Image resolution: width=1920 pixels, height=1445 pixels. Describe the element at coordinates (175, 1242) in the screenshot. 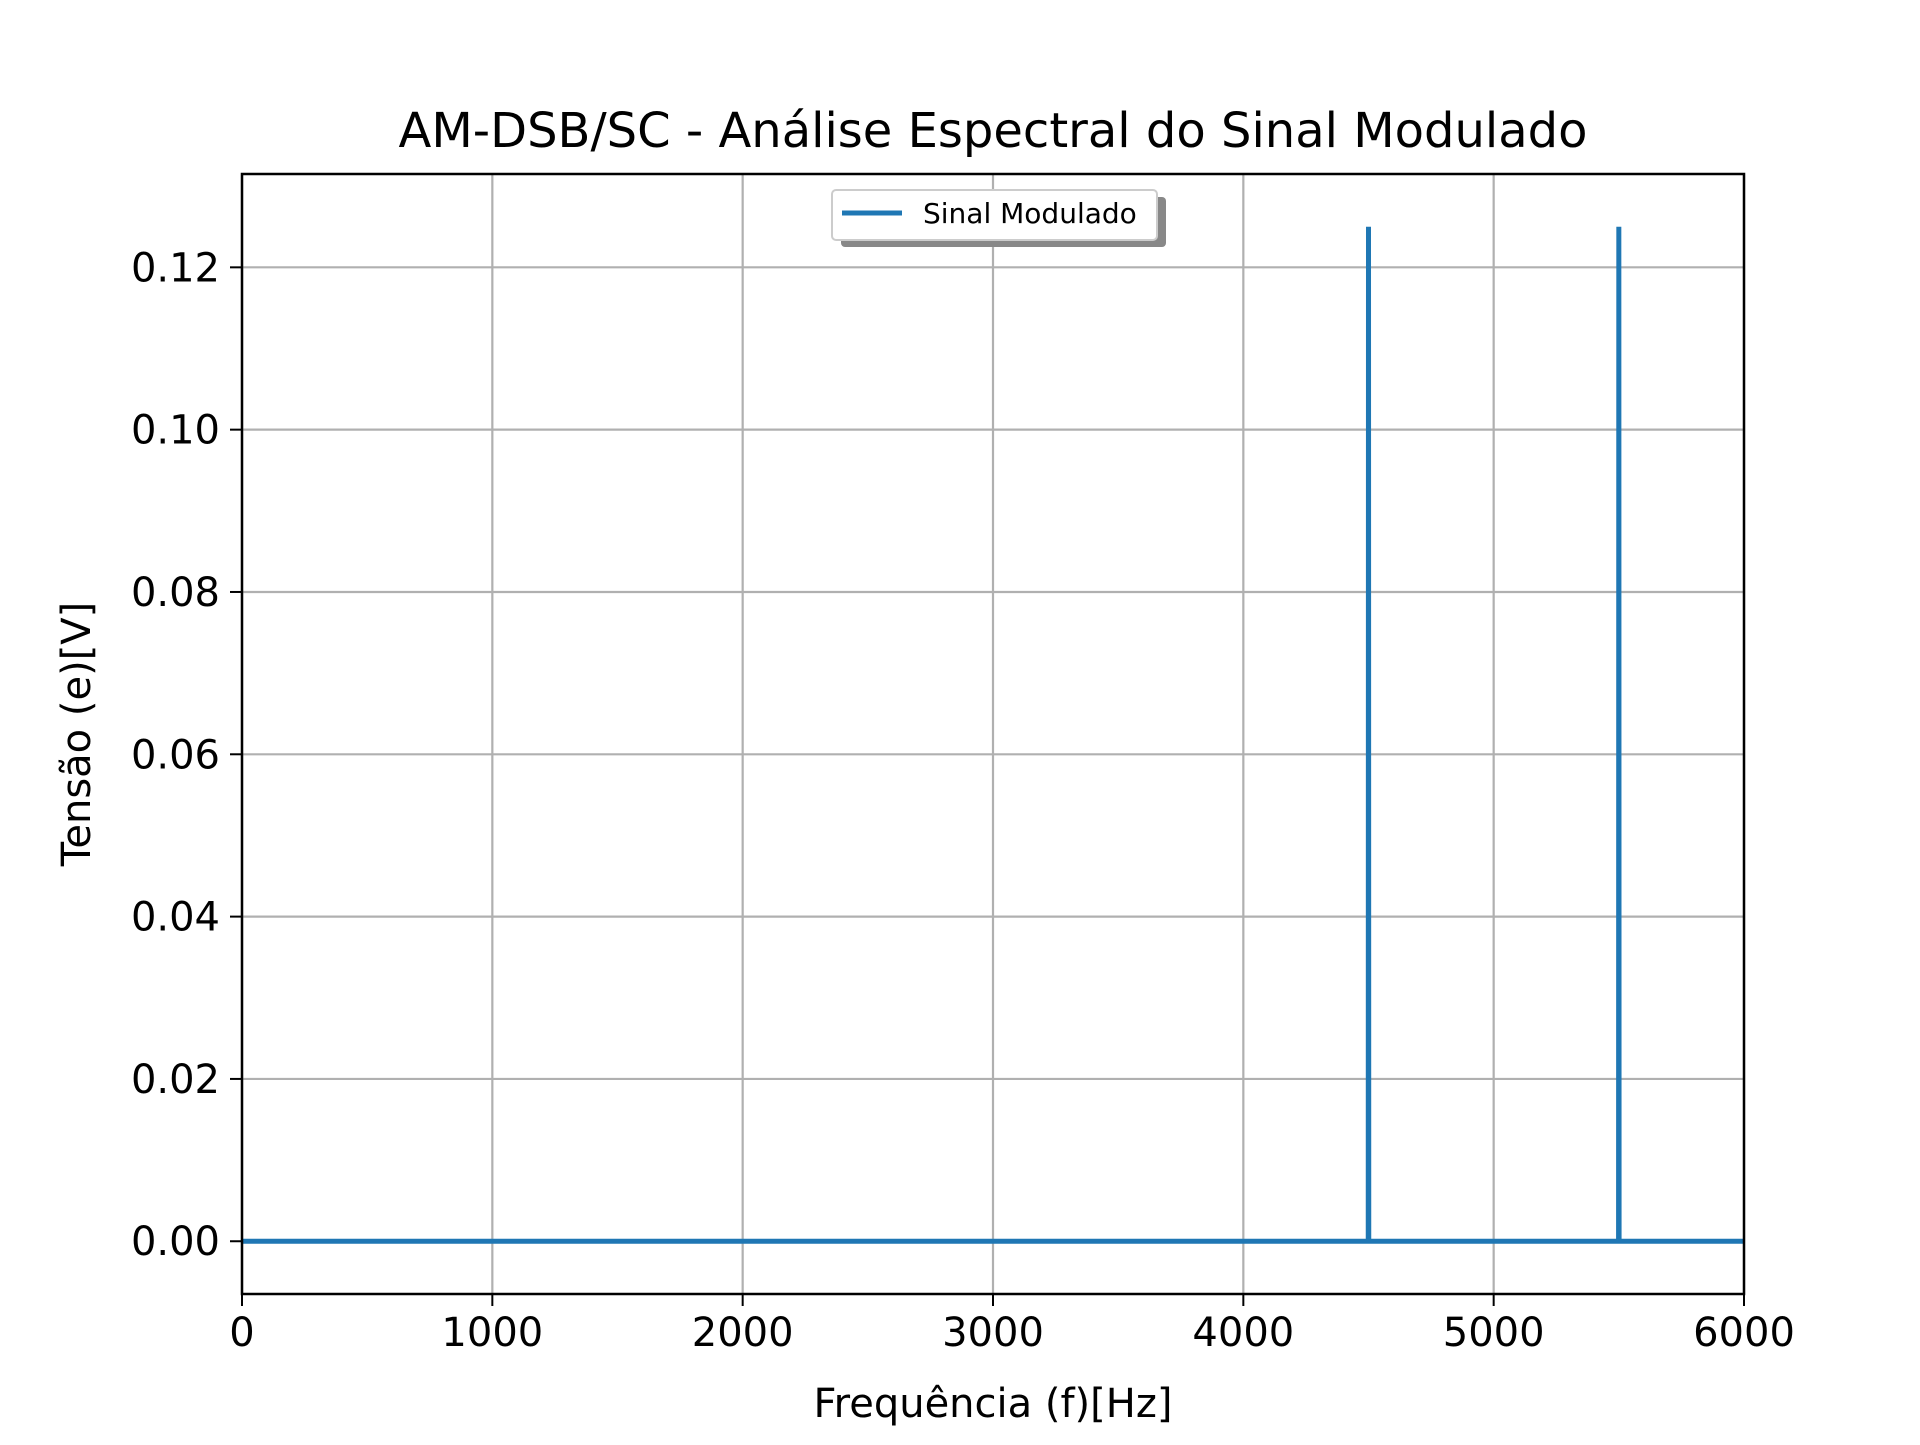

I see `y-tick-label: 0.00` at that location.